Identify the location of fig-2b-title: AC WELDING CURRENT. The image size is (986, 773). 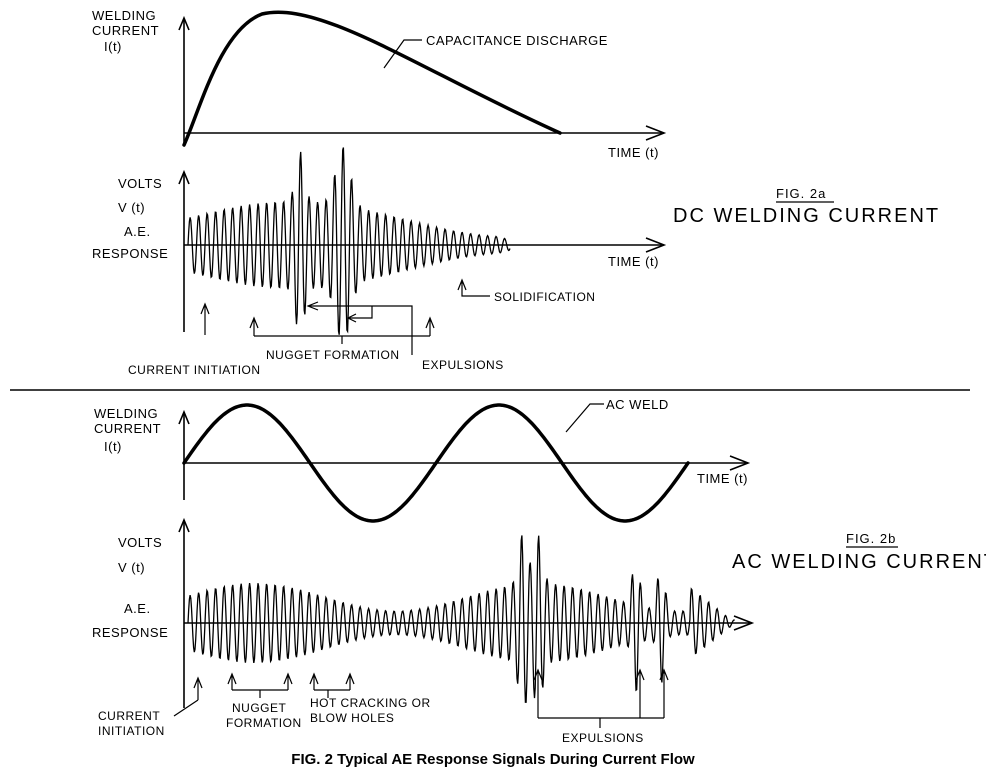
(859, 562).